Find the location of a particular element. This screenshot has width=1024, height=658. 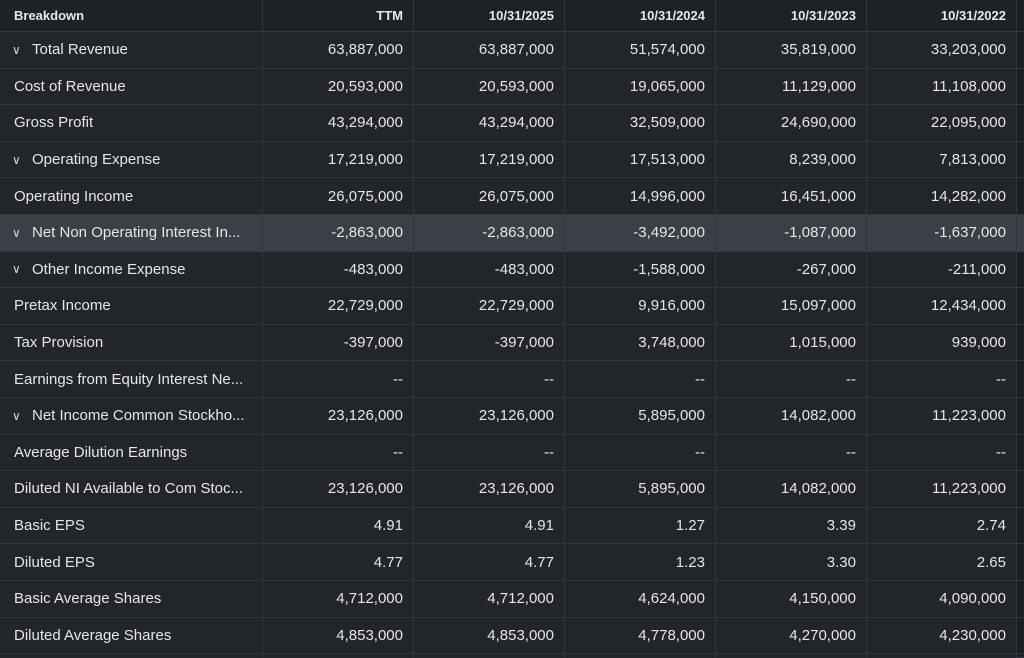

row-value: -3,492,000 is located at coordinates (640, 233).